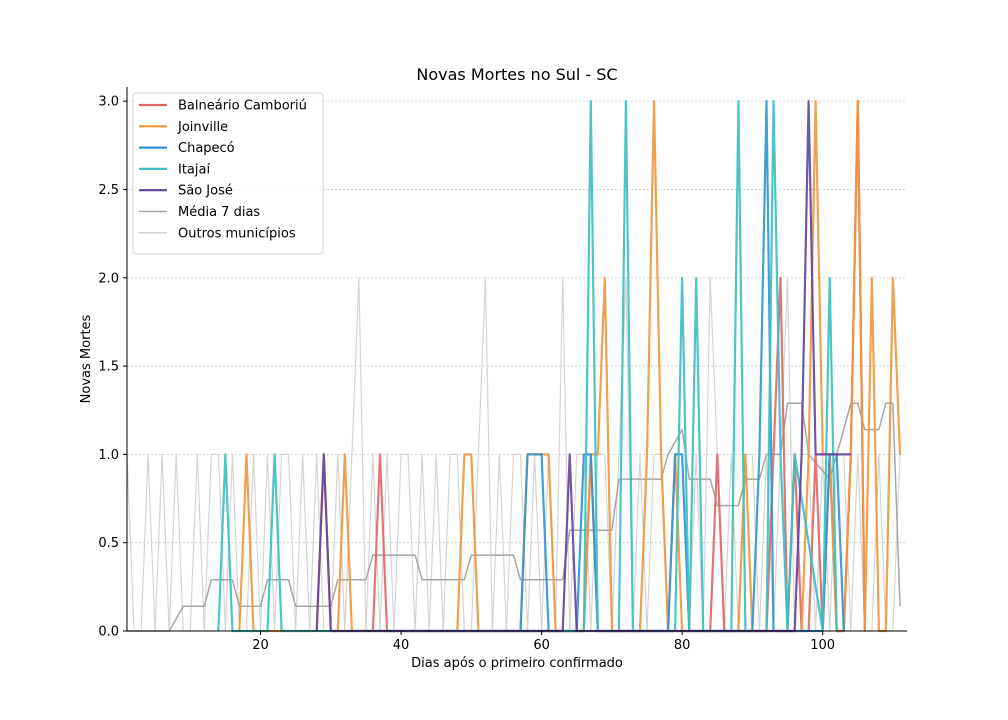  Describe the element at coordinates (516, 74) in the screenshot. I see `chart-title: Novas Mortes no Sul - SC` at that location.